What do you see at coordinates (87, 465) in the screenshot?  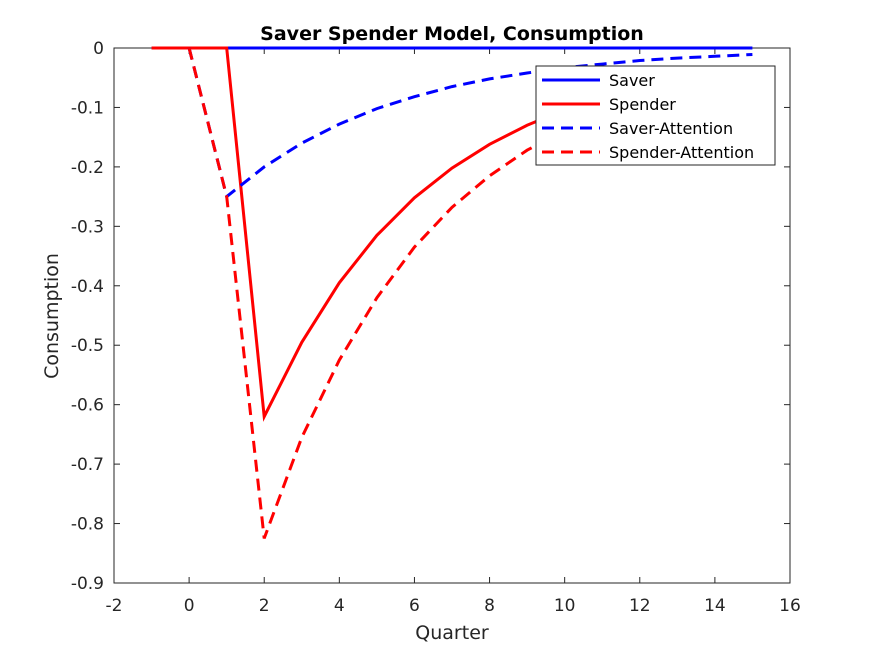 I see `y-tick-label: -0.7` at bounding box center [87, 465].